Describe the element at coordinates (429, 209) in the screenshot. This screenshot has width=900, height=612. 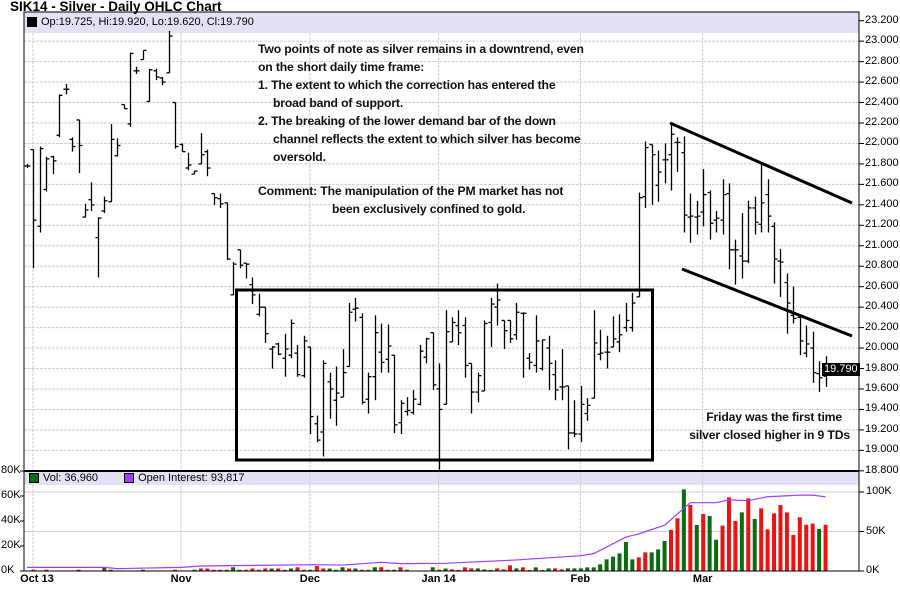
I see `annotation-main-line: been exclusively confined to gold.` at that location.